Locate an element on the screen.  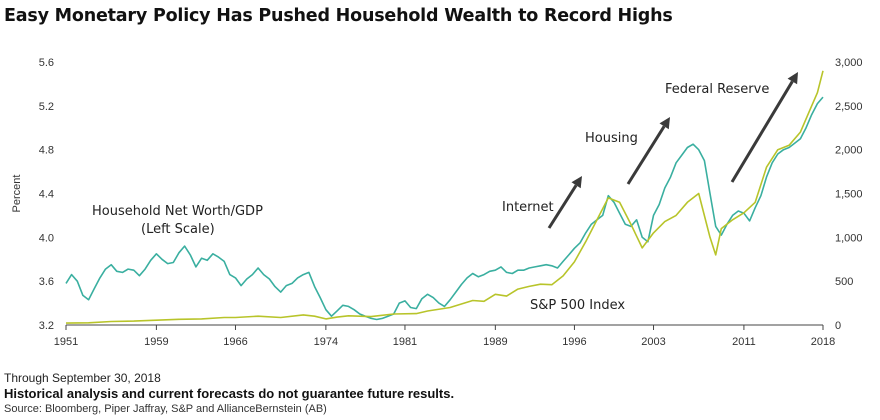
y-tick-label: 4.0 is located at coordinates (46, 238).